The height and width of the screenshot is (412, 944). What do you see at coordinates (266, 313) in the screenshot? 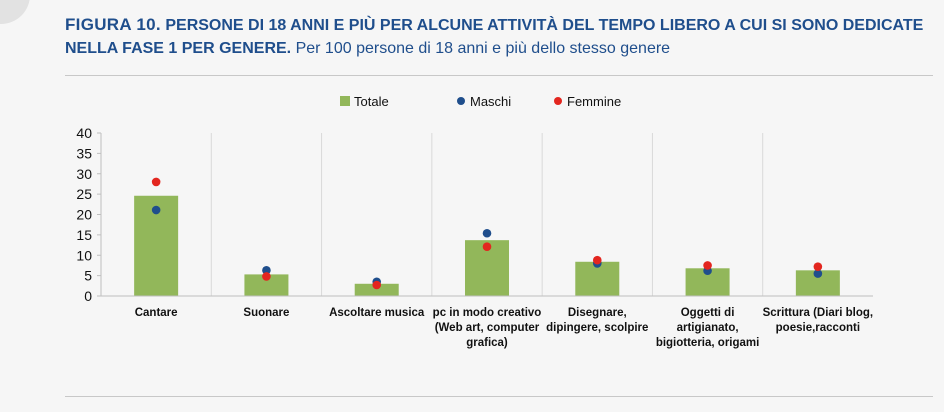
I see `x-tick-label: Suonare` at bounding box center [266, 313].